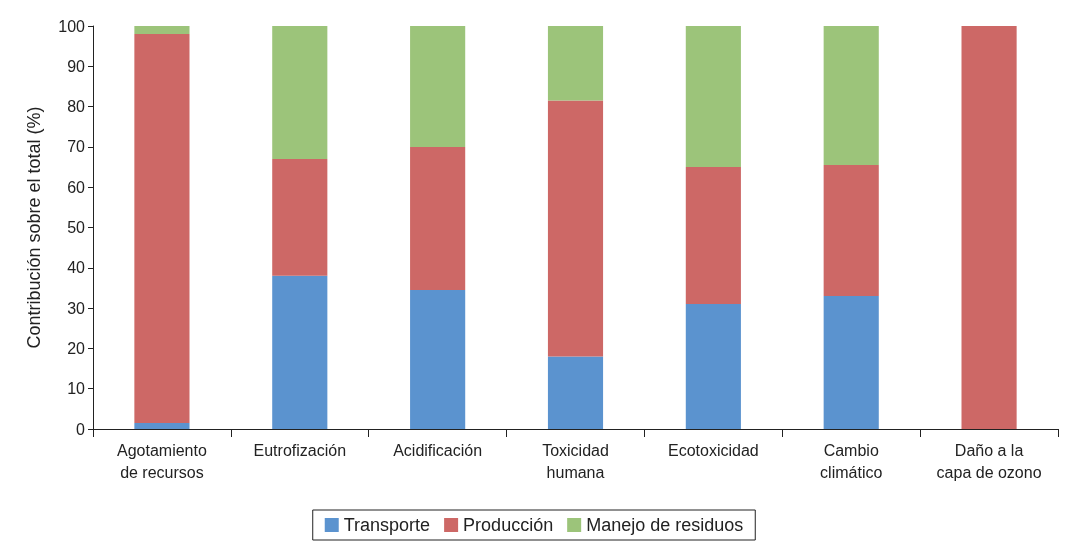  I want to click on x-tick-label: Daño a la capa de ozono, so click(989, 461).